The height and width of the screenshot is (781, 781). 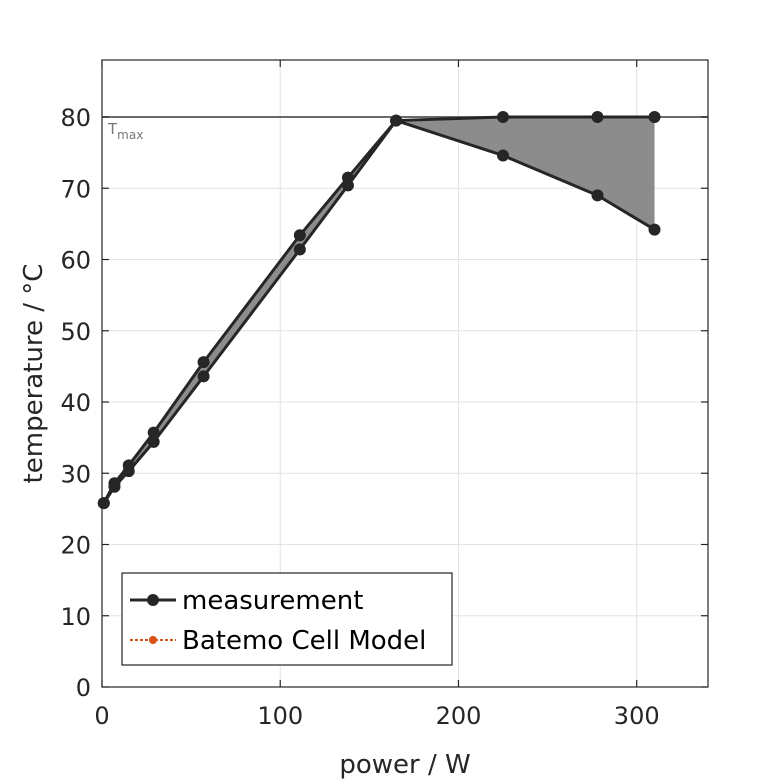 I want to click on tmax-label-main: T, so click(x=112, y=129).